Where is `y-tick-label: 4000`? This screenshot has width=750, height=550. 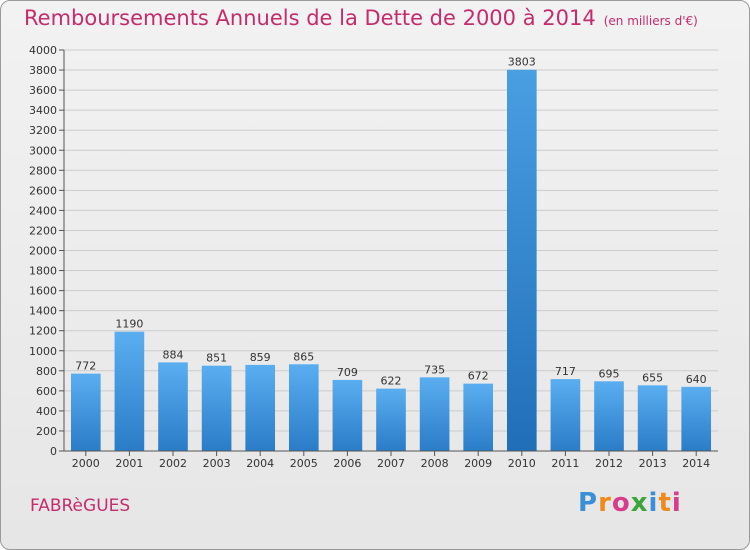
y-tick-label: 4000 is located at coordinates (43, 50).